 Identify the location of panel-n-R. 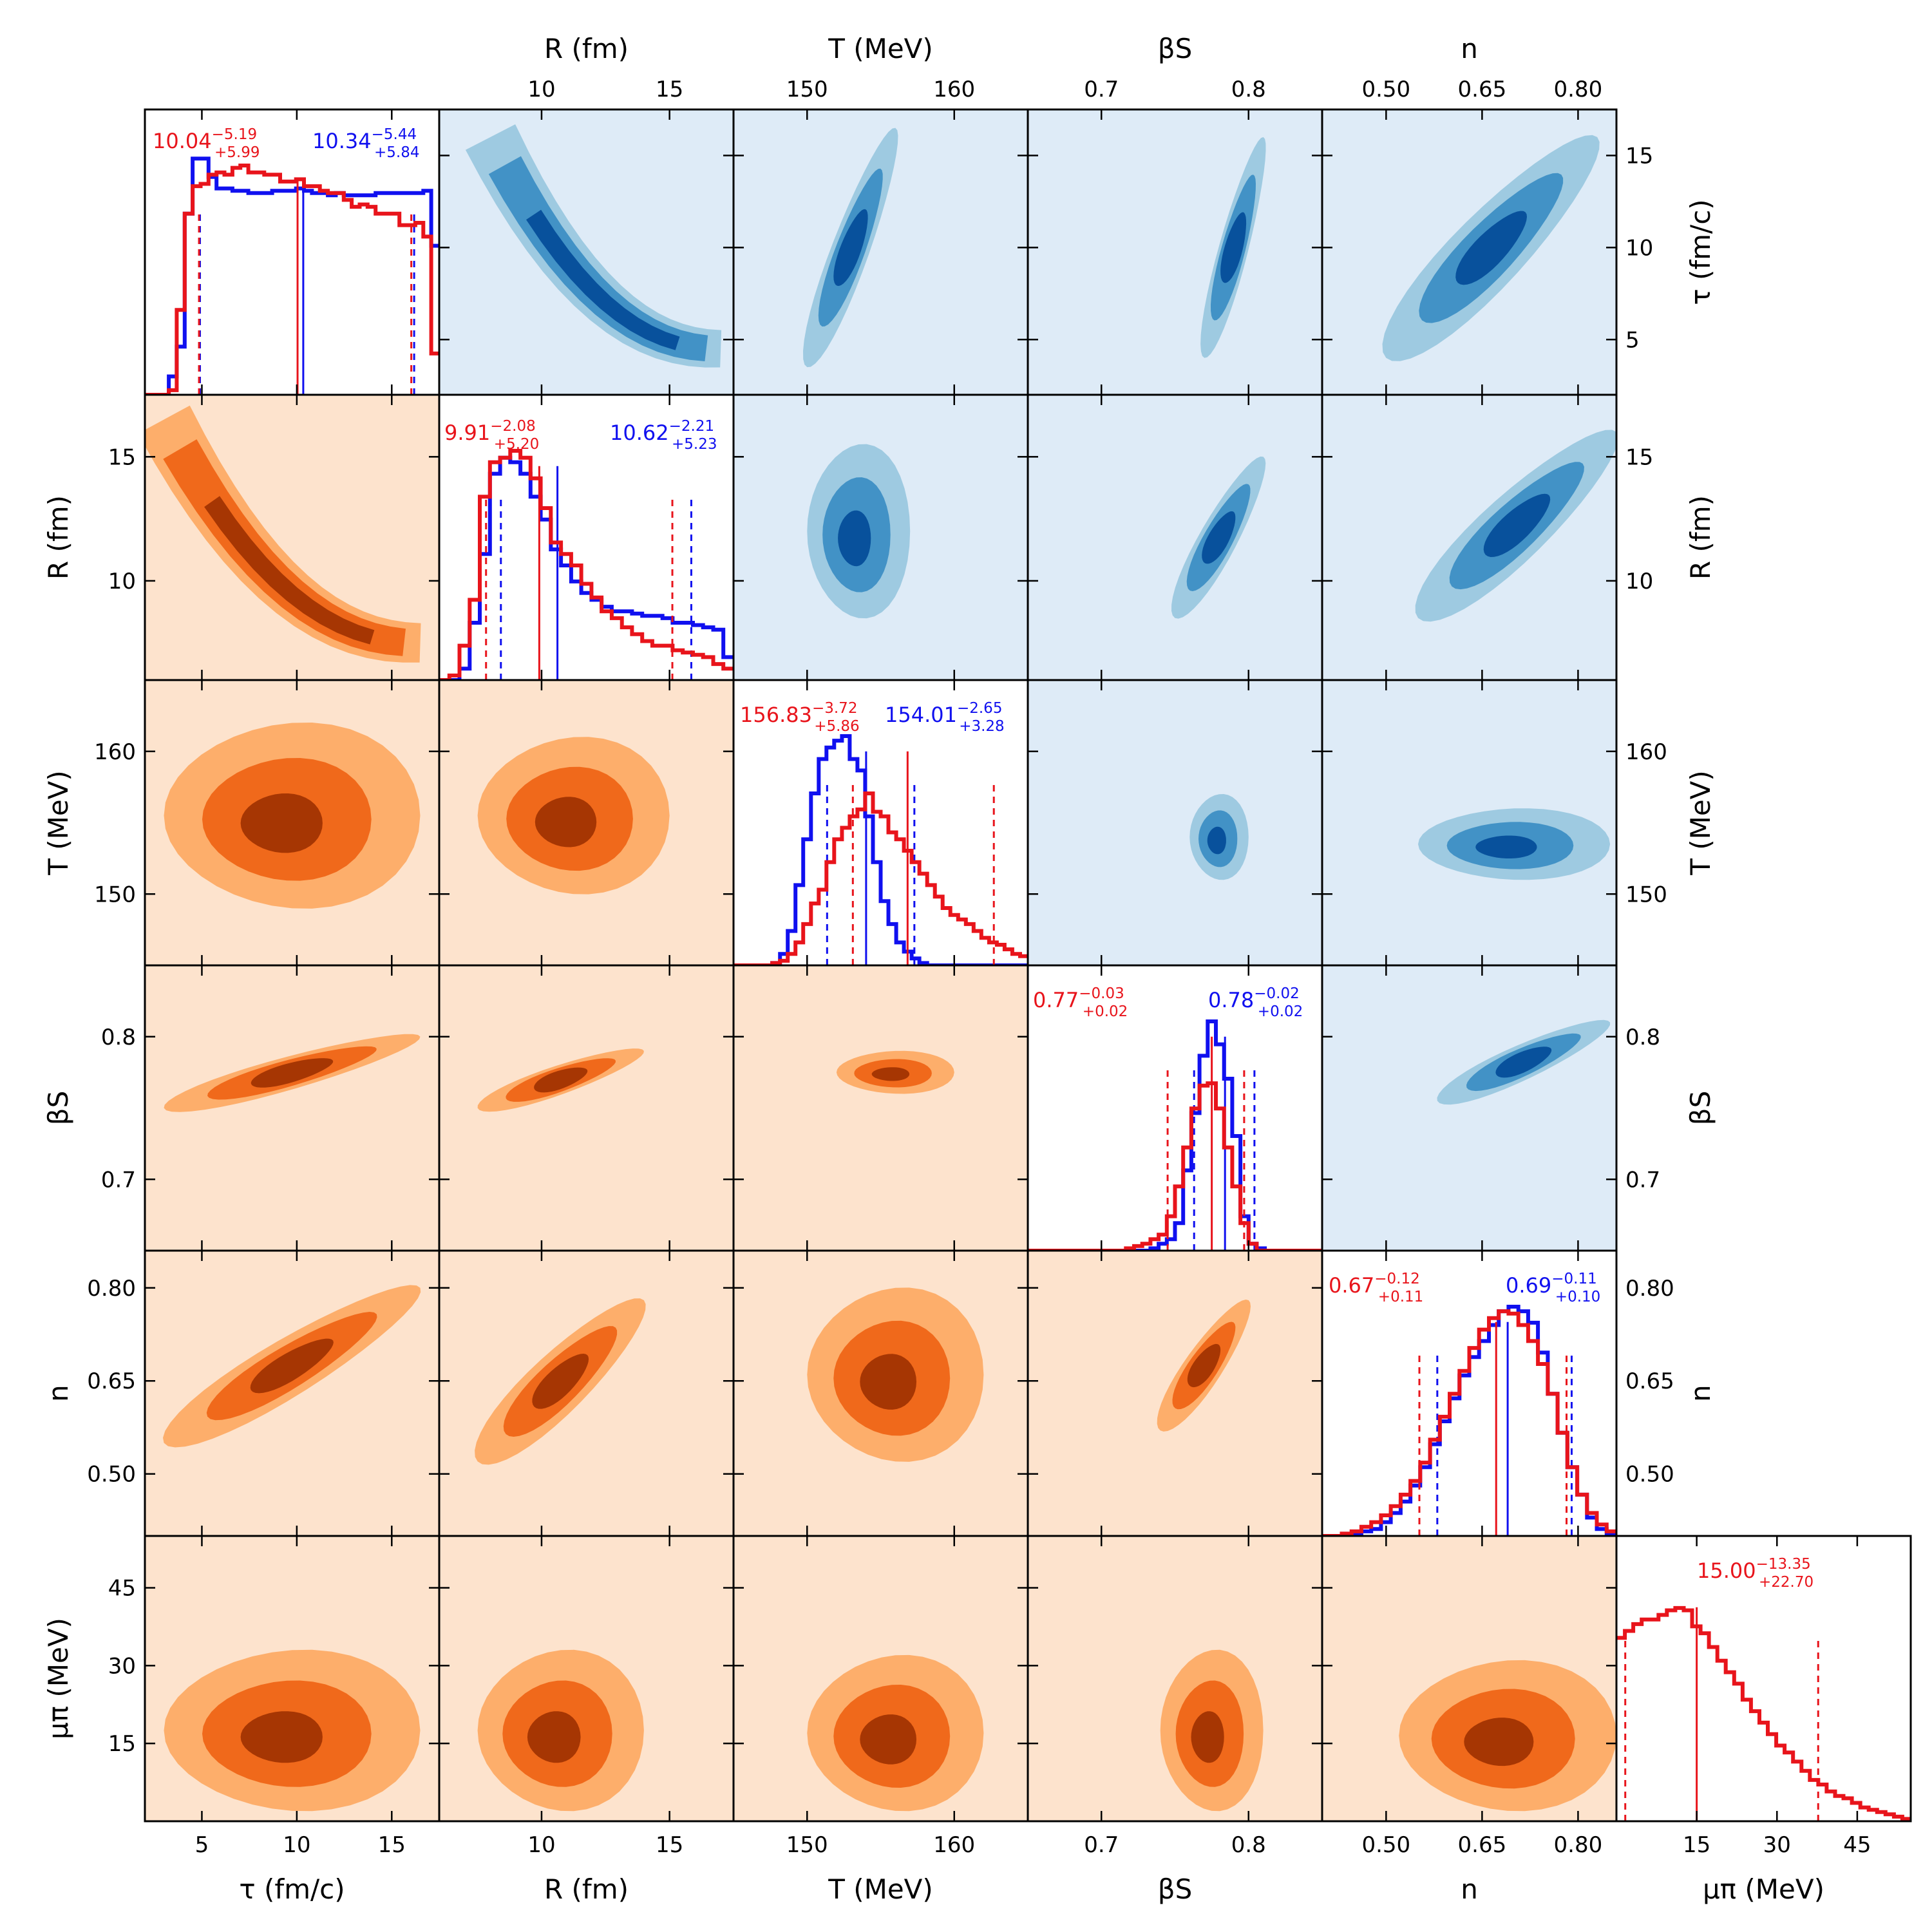
(587, 1393).